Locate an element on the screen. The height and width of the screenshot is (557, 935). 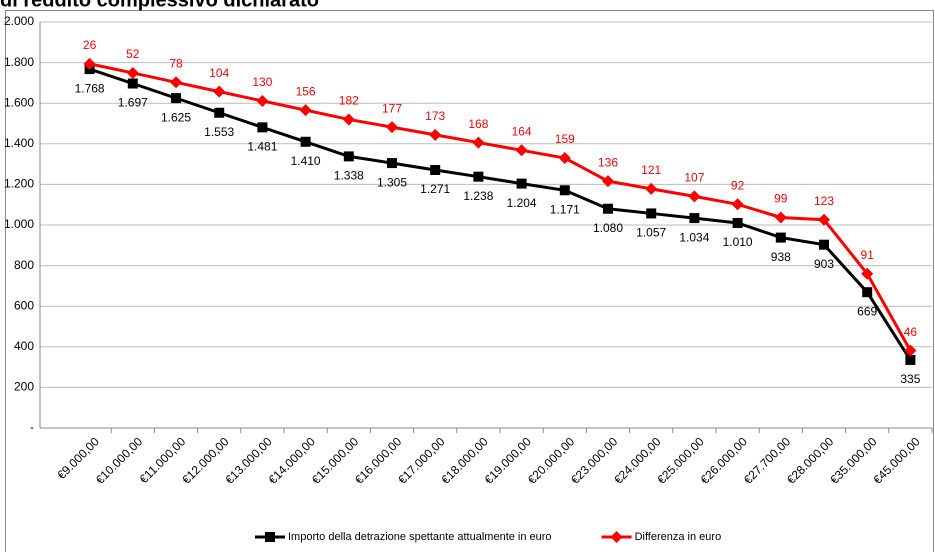
data-label: 1.010 is located at coordinates (738, 242).